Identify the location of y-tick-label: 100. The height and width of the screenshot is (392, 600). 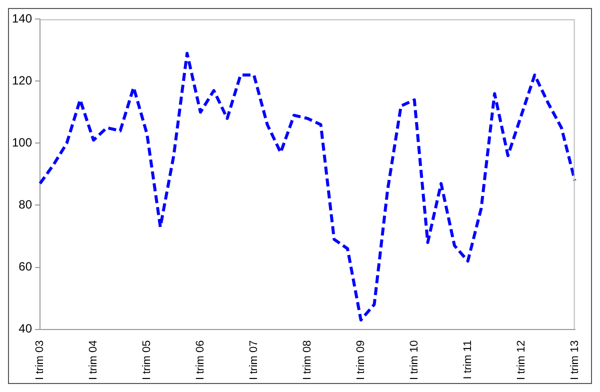
(22, 143).